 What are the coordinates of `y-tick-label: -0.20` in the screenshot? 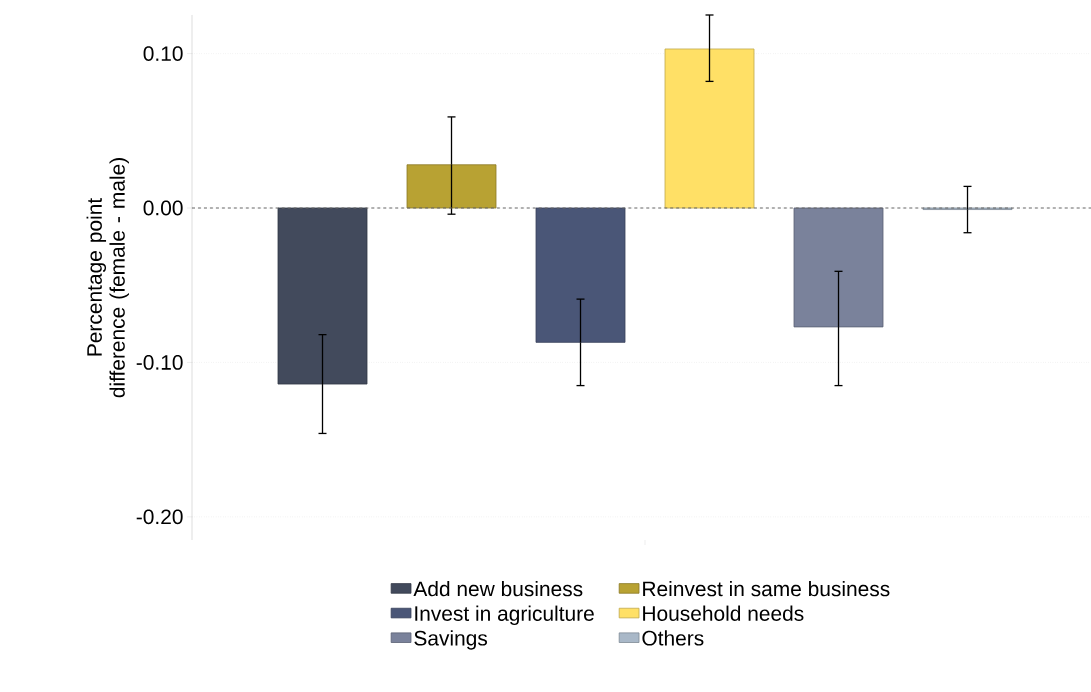 It's located at (159, 517).